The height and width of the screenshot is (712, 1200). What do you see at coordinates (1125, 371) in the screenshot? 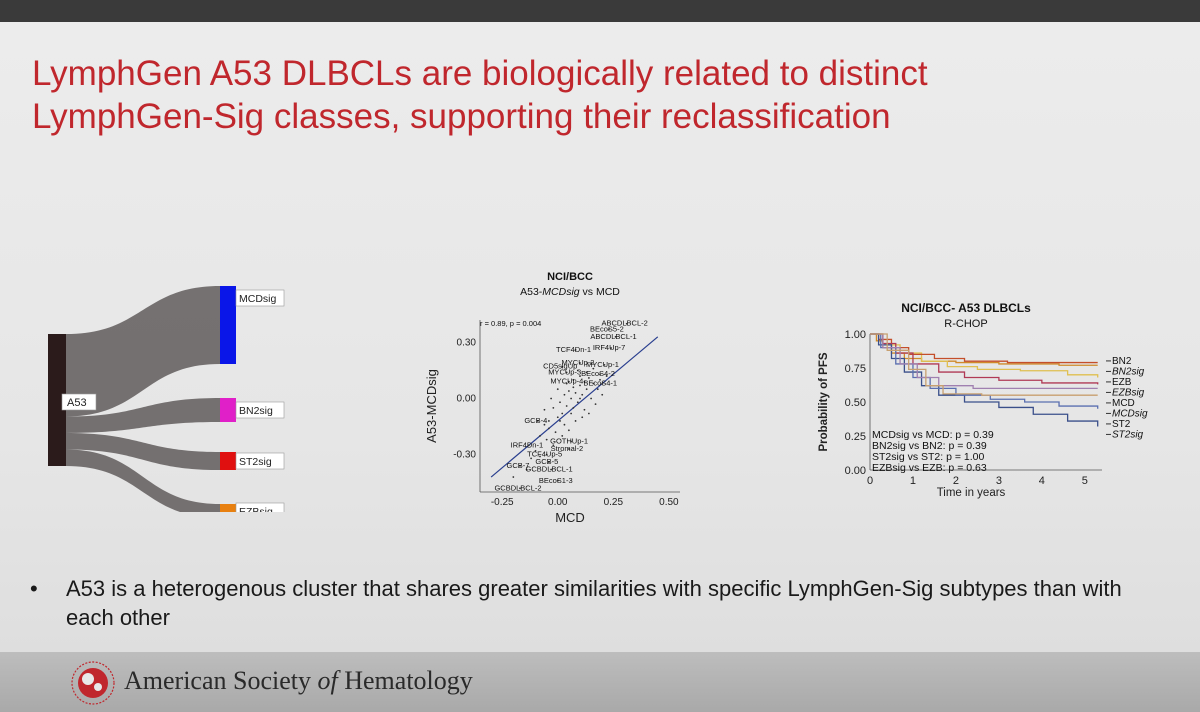
I see `km-legend-item: BN2sig` at bounding box center [1125, 371].